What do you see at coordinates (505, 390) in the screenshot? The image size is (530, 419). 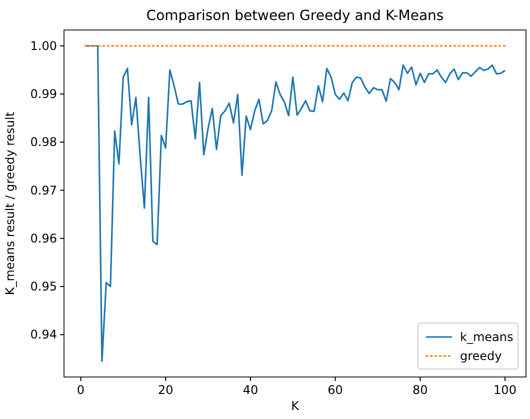 I see `x-tick-label: 100` at bounding box center [505, 390].